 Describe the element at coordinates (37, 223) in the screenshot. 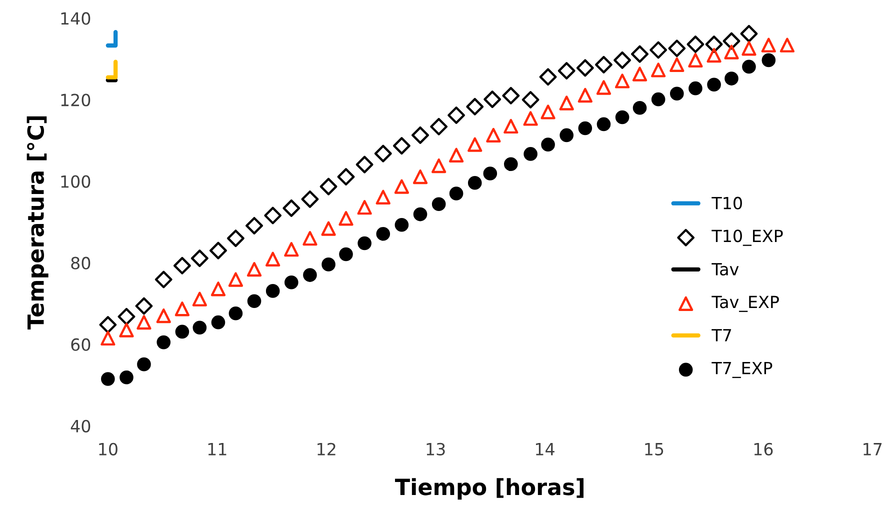

I see `y-axis-title: Temperatura [°C]` at that location.